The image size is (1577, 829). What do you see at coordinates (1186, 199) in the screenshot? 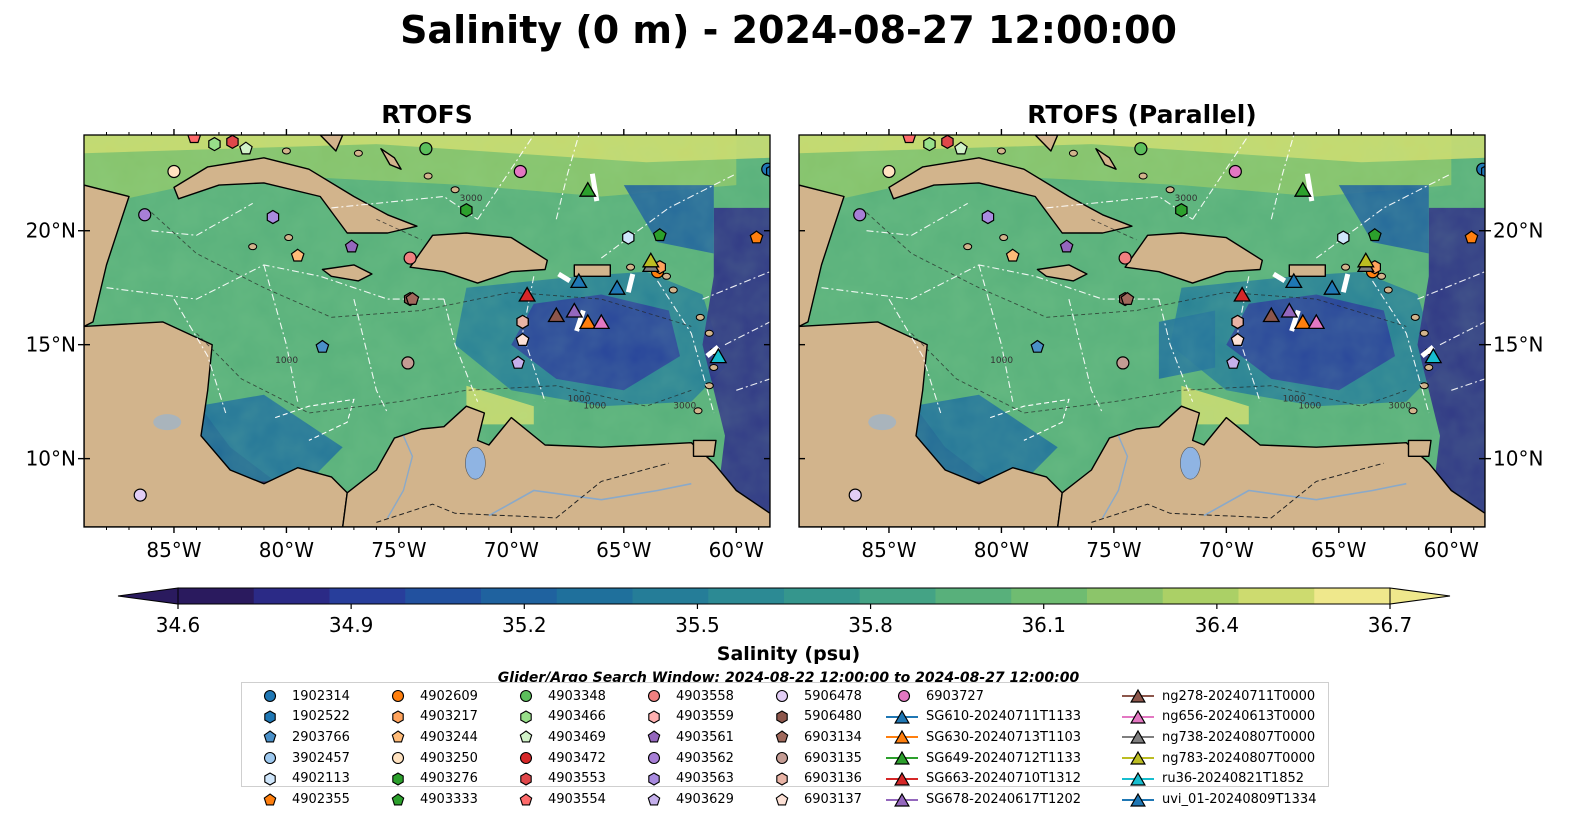
I see `contour-label: 3000` at bounding box center [1186, 199].